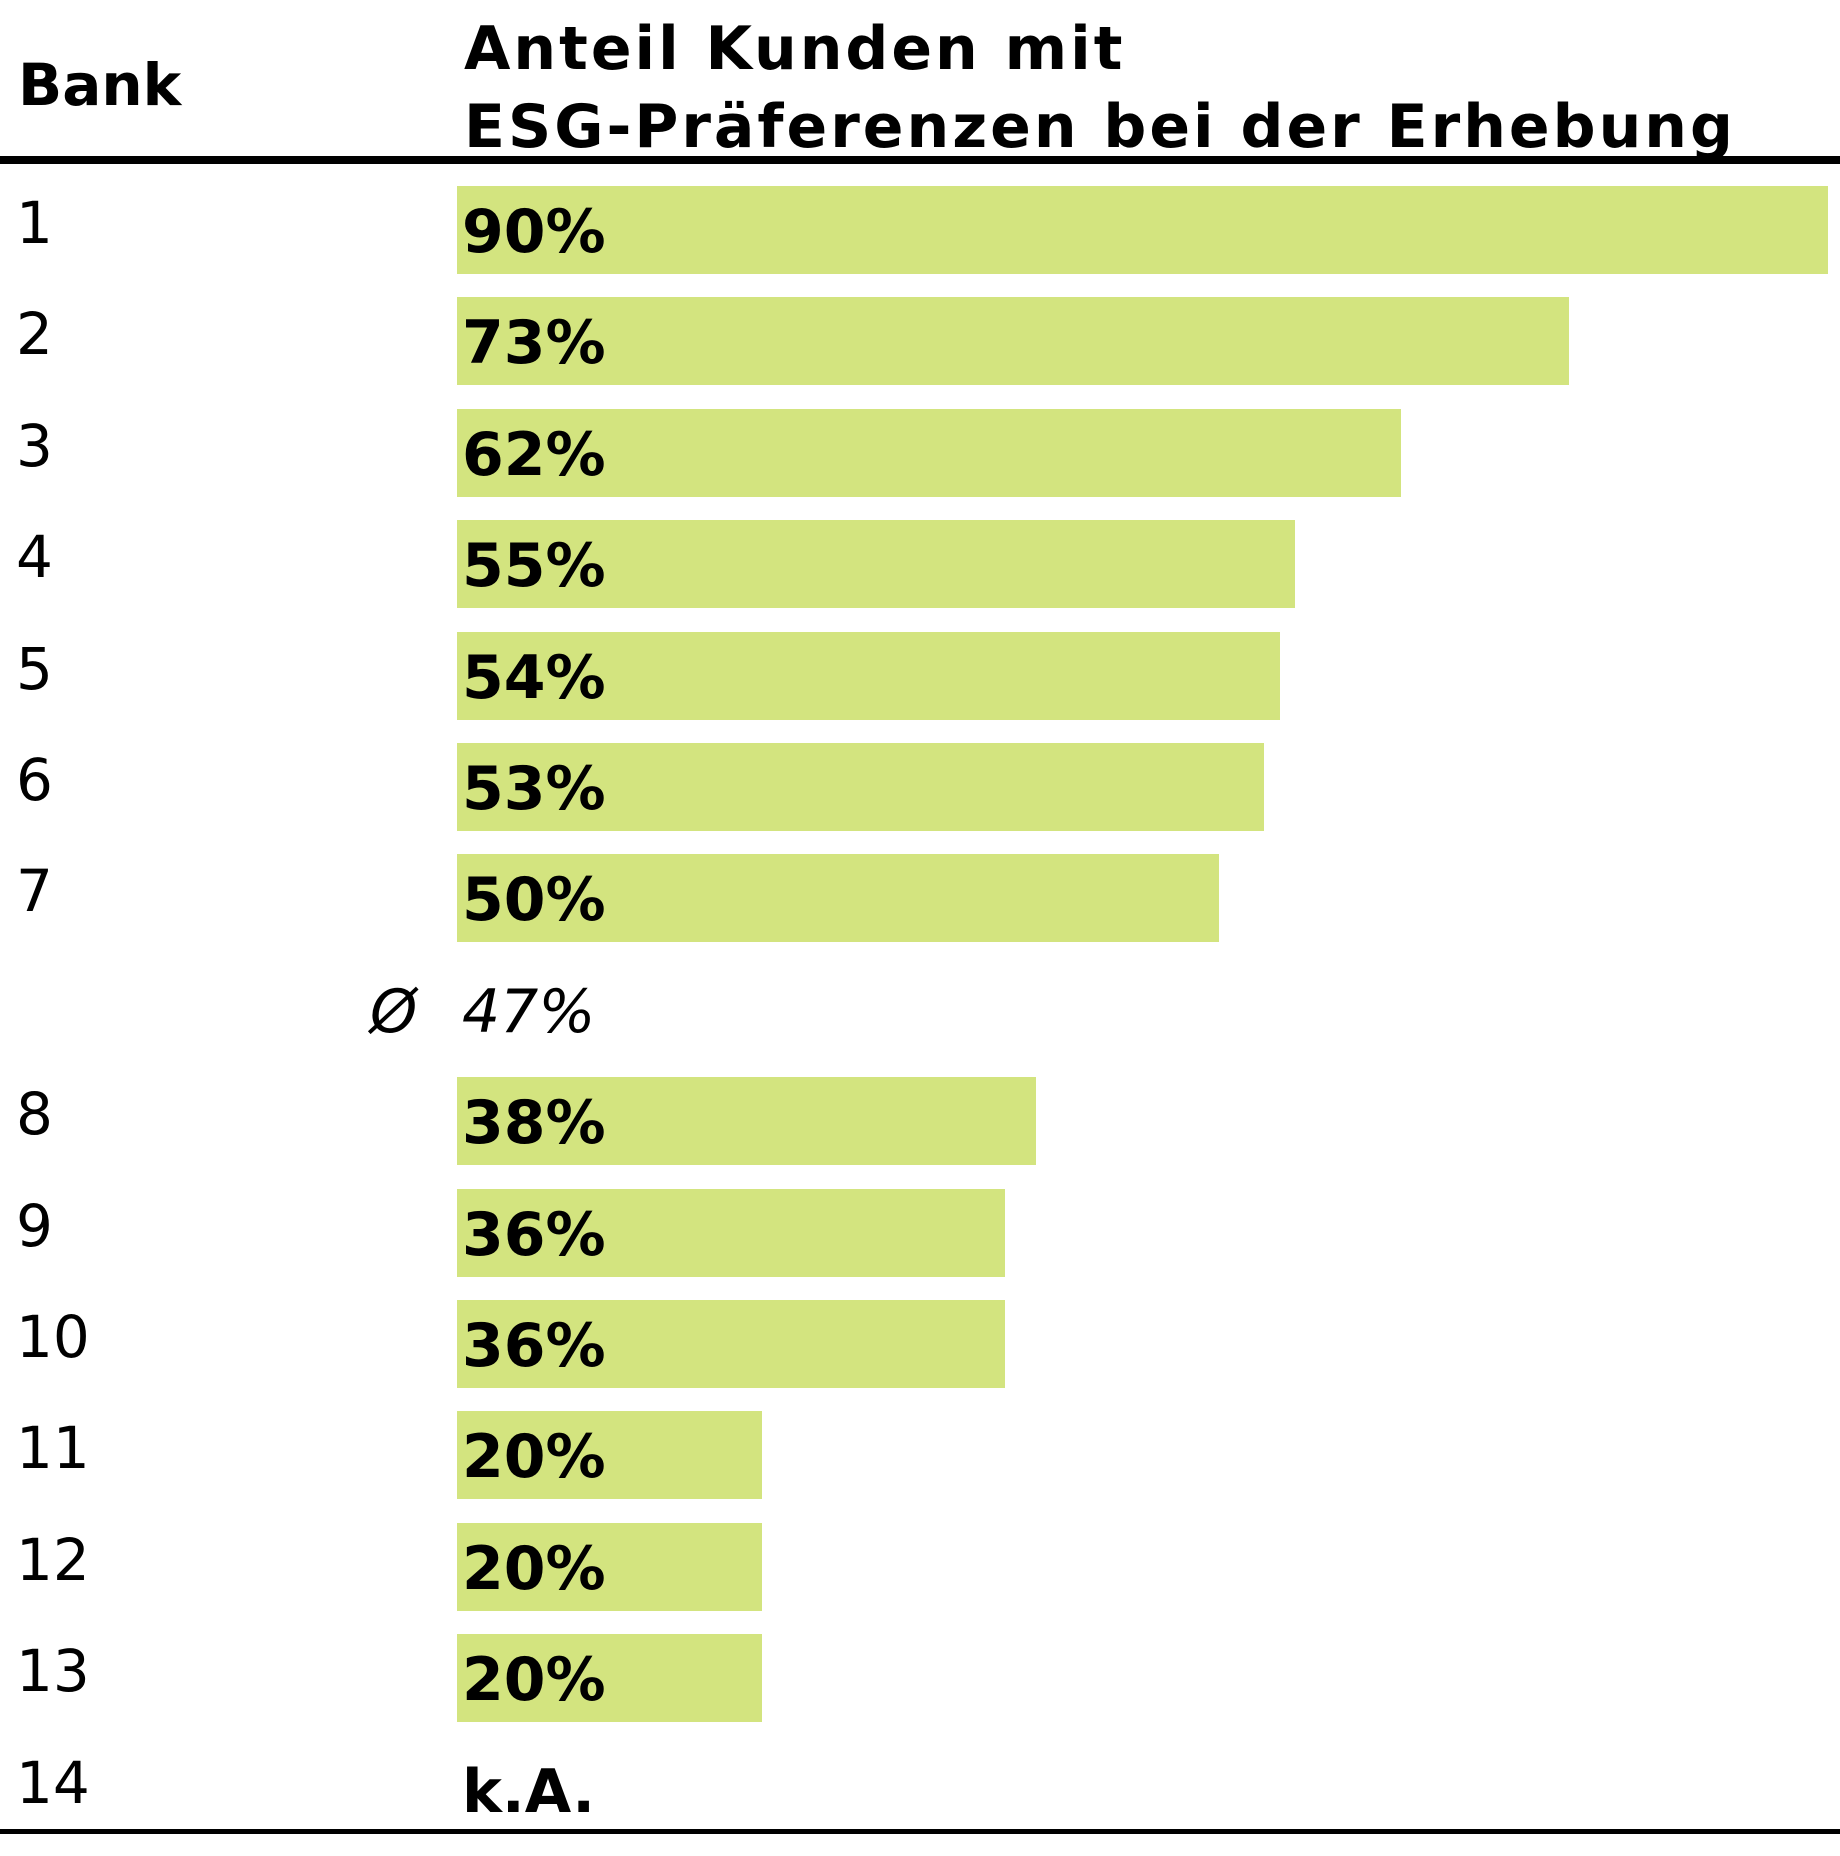 The width and height of the screenshot is (1840, 1856). Describe the element at coordinates (53, 1671) in the screenshot. I see `bank-label: 13` at that location.